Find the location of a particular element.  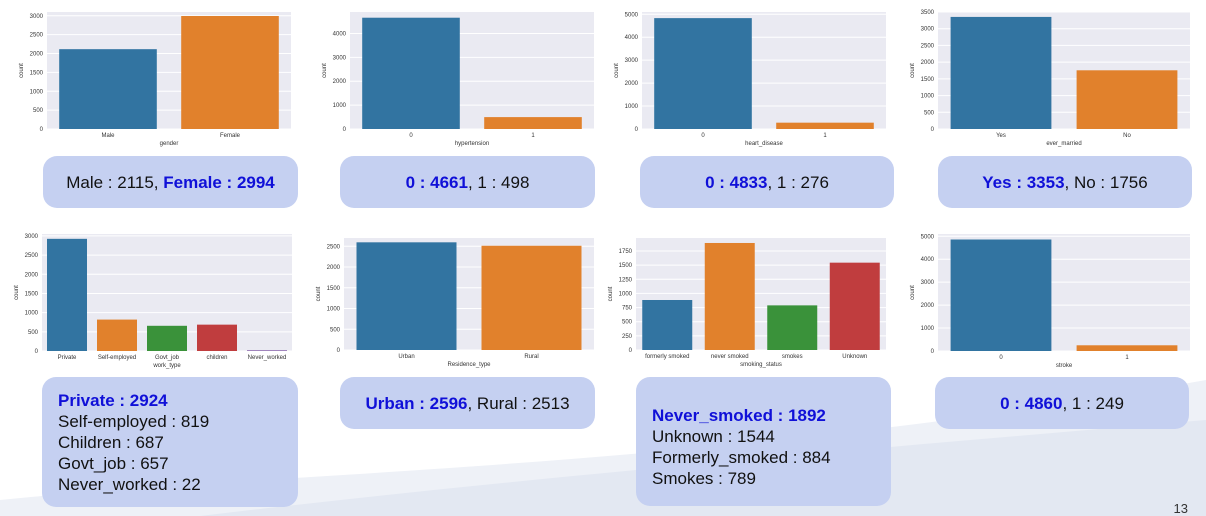

summary-heart-disease: 0 : 4833, 1 : 276 is located at coordinates (767, 182).